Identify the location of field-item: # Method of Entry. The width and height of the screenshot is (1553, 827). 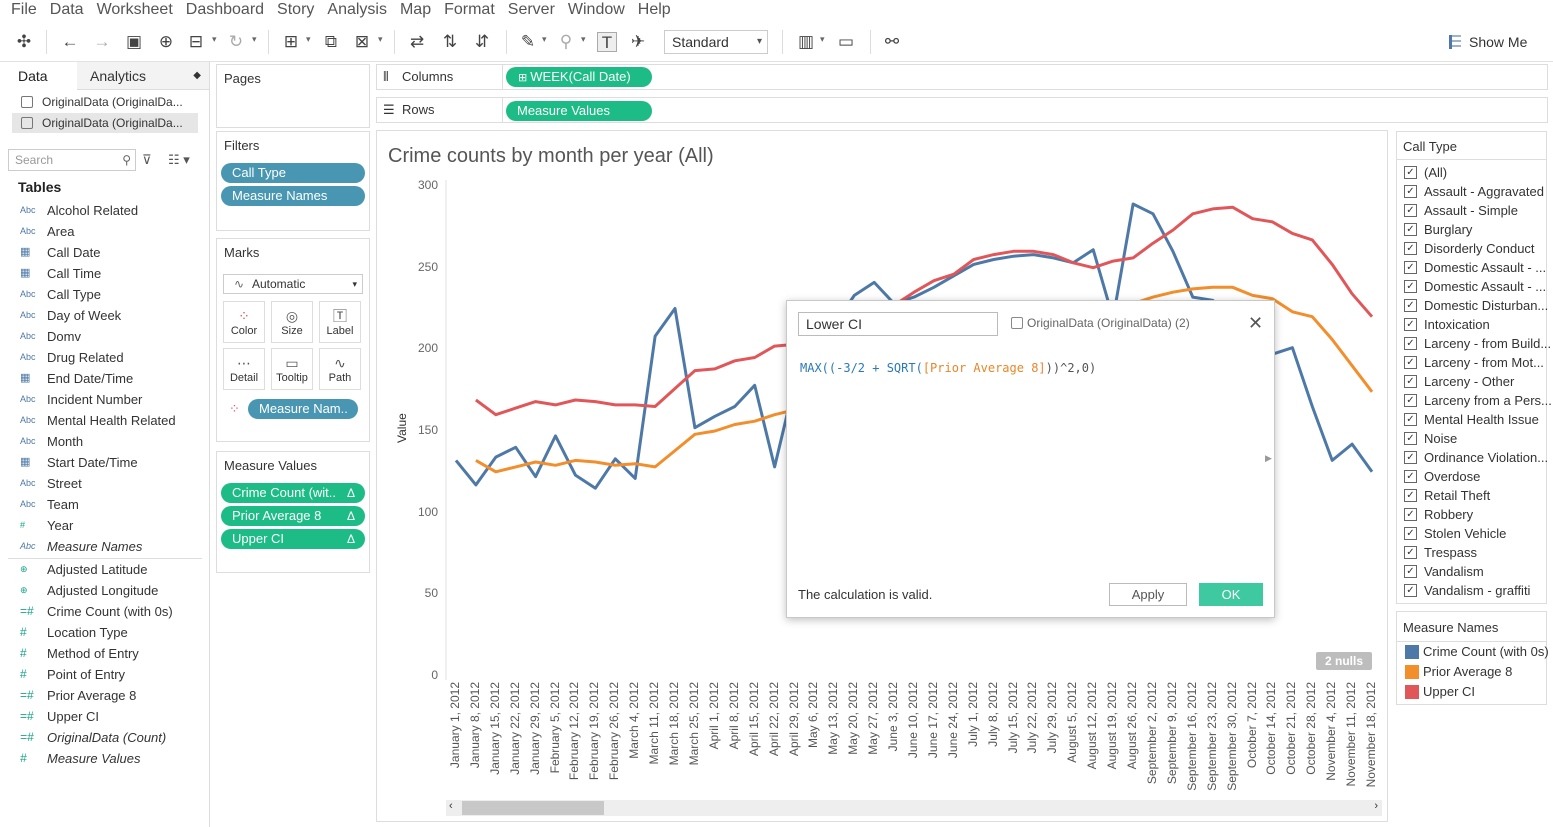
(104, 653).